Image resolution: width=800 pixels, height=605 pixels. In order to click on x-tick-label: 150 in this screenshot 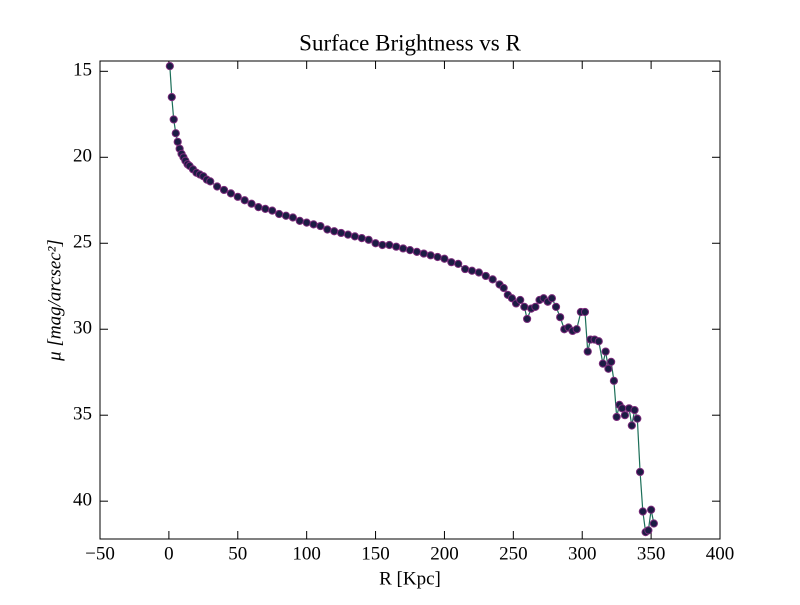, I will do `click(375, 553)`.